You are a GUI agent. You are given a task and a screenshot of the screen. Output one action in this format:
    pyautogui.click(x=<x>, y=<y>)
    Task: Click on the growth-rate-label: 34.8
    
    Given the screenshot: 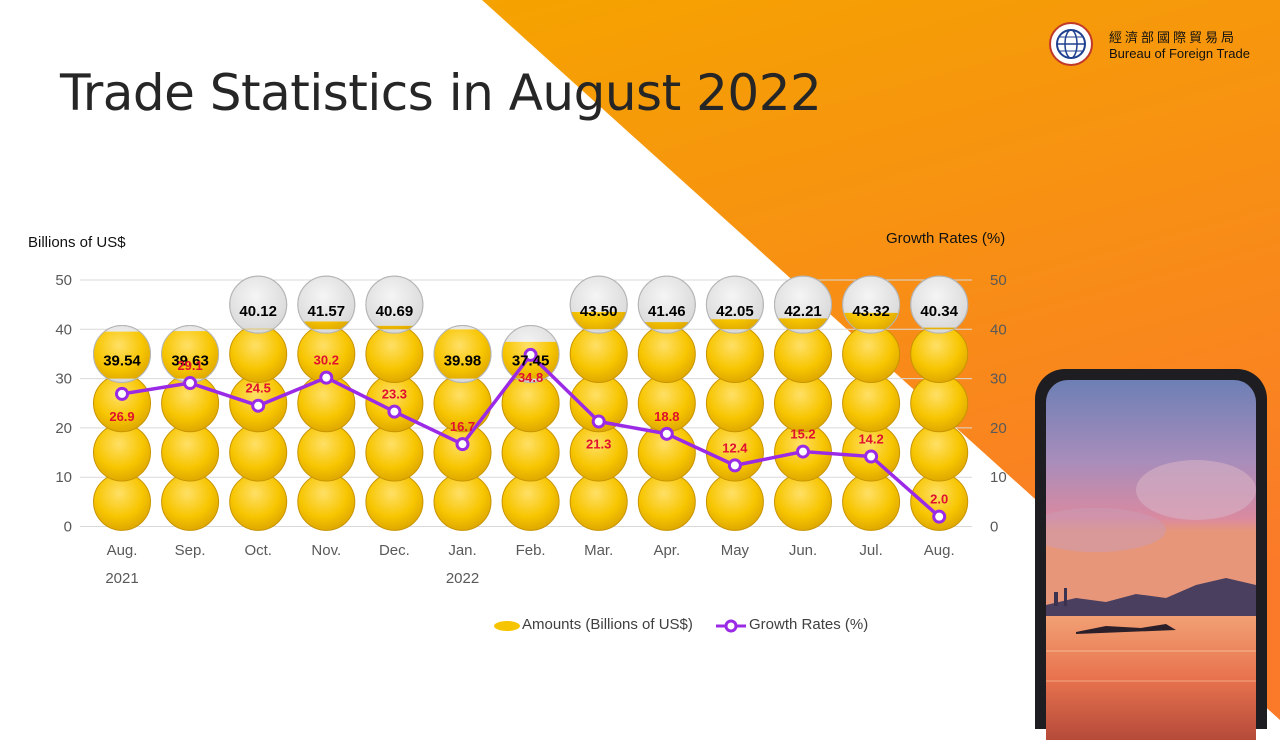 What is the action you would take?
    pyautogui.click(x=530, y=377)
    